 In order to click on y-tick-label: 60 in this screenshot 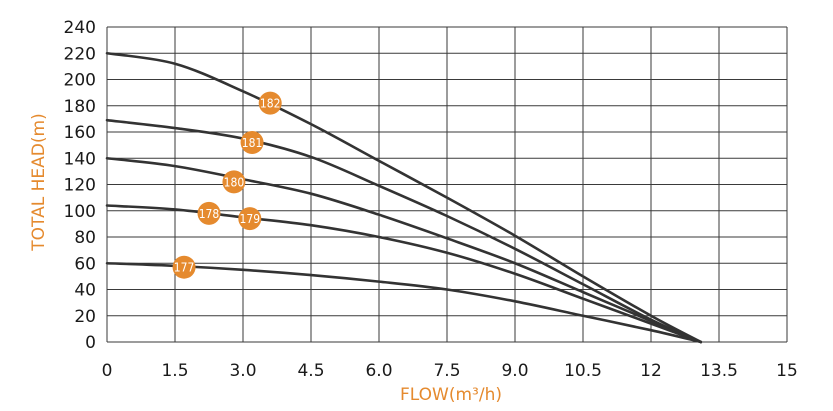, I will do `click(85, 264)`.